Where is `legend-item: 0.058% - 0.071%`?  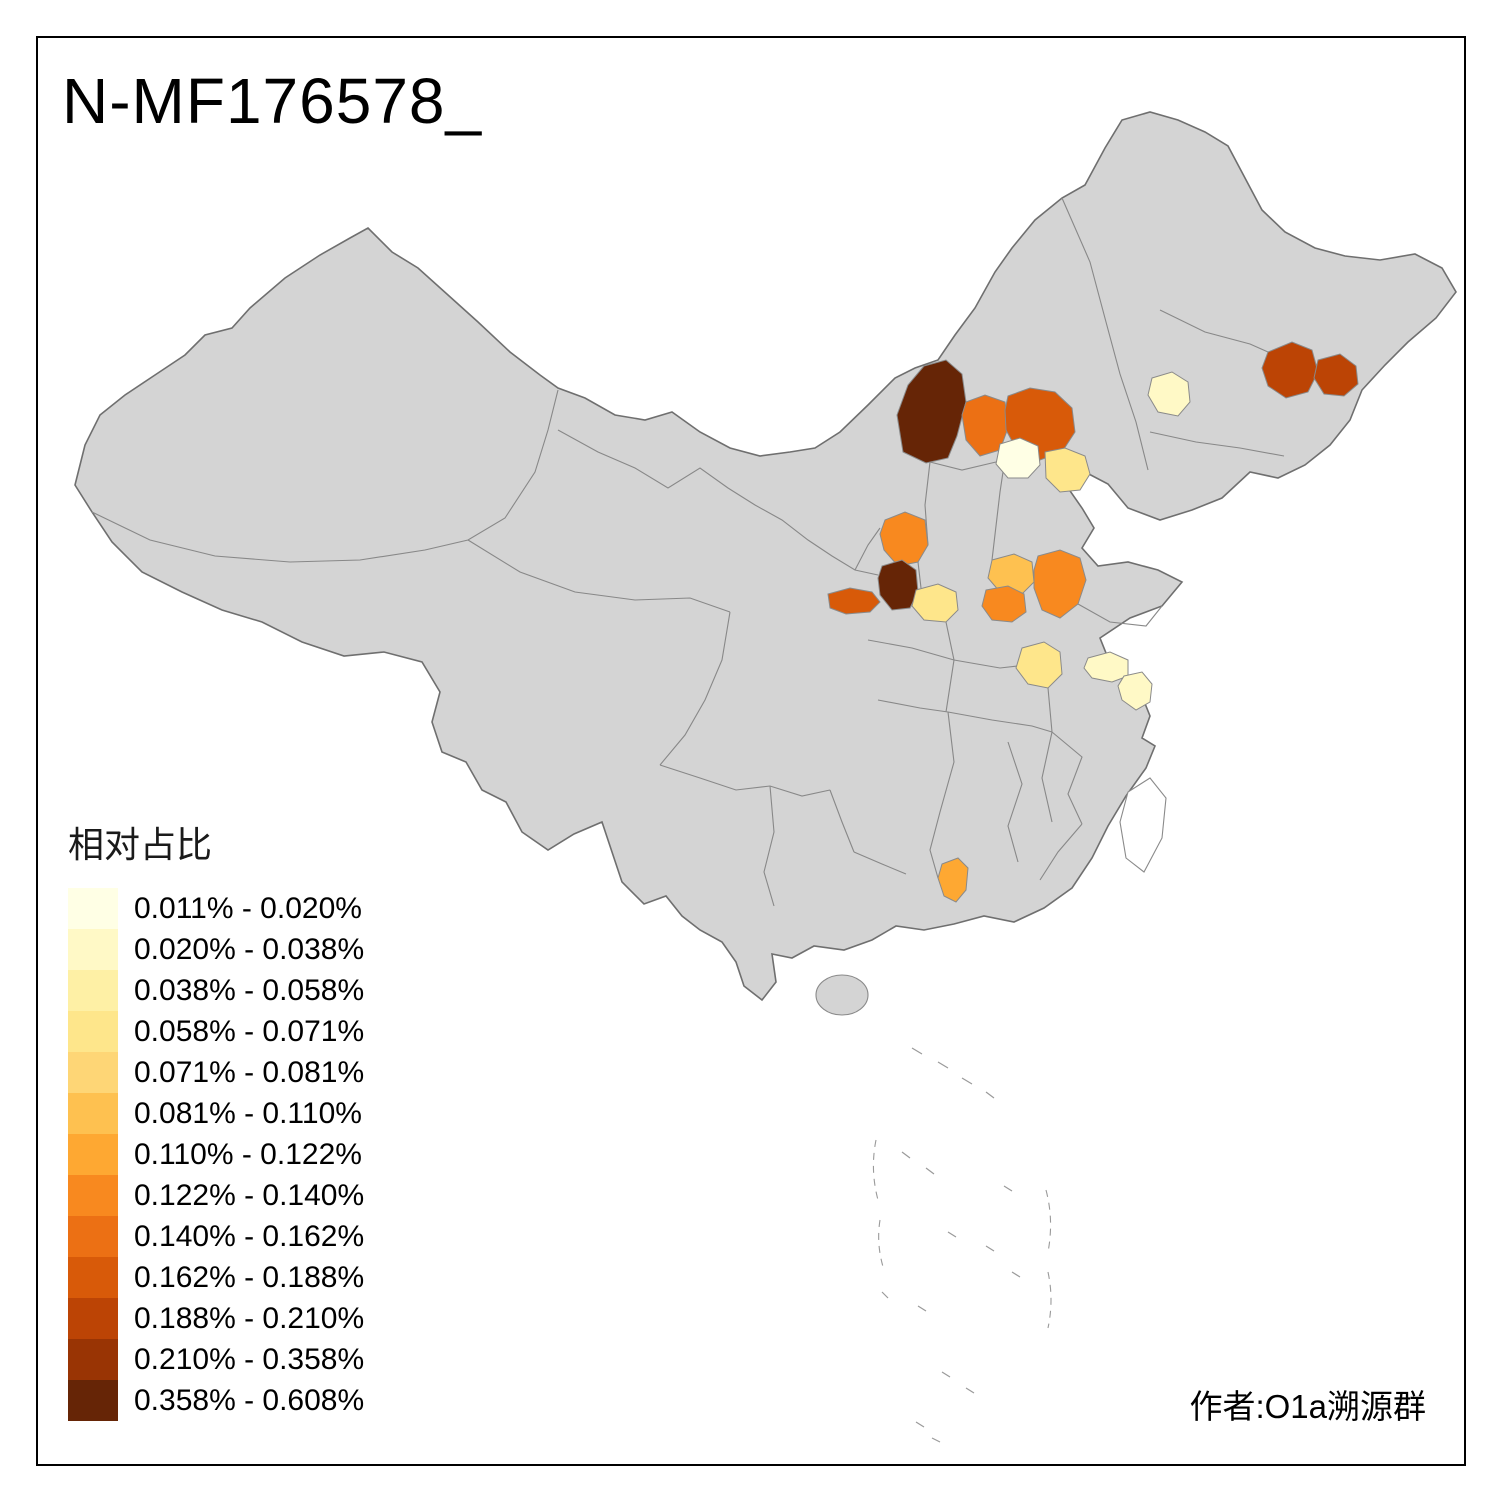 legend-item: 0.058% - 0.071% is located at coordinates (216, 1031).